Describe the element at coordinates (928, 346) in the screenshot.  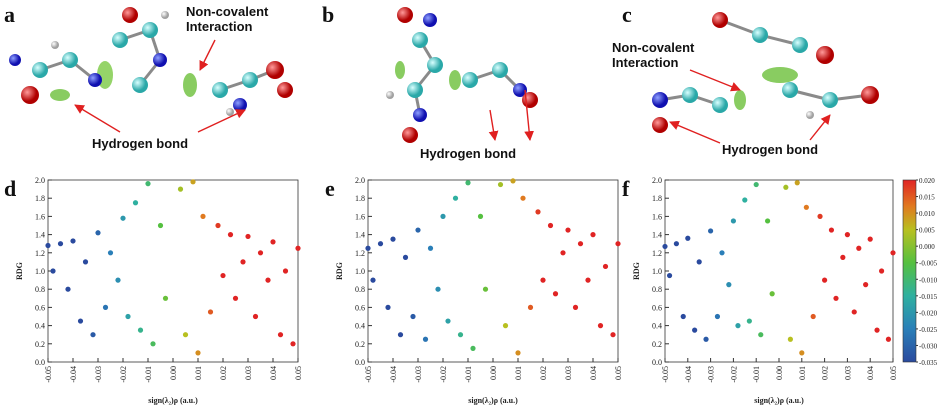
I see `colorbar-tick-label: -0.030` at that location.